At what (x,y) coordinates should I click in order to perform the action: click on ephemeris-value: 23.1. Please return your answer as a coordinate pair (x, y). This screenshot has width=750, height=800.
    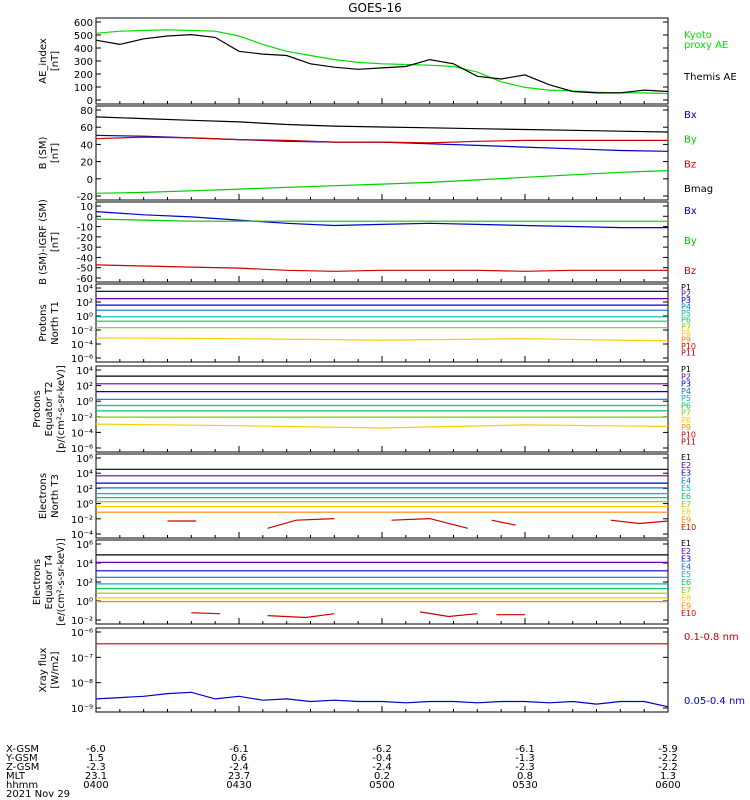
    Looking at the image, I should click on (96, 776).